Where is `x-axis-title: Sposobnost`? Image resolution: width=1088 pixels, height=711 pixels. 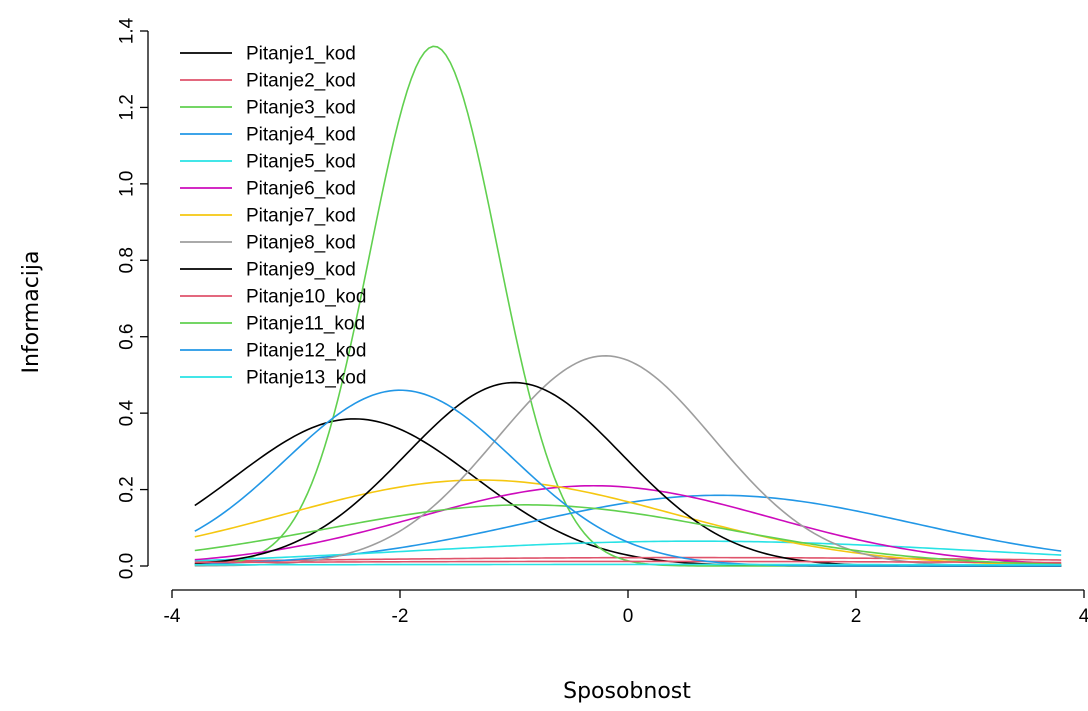
x-axis-title: Sposobnost is located at coordinates (627, 691).